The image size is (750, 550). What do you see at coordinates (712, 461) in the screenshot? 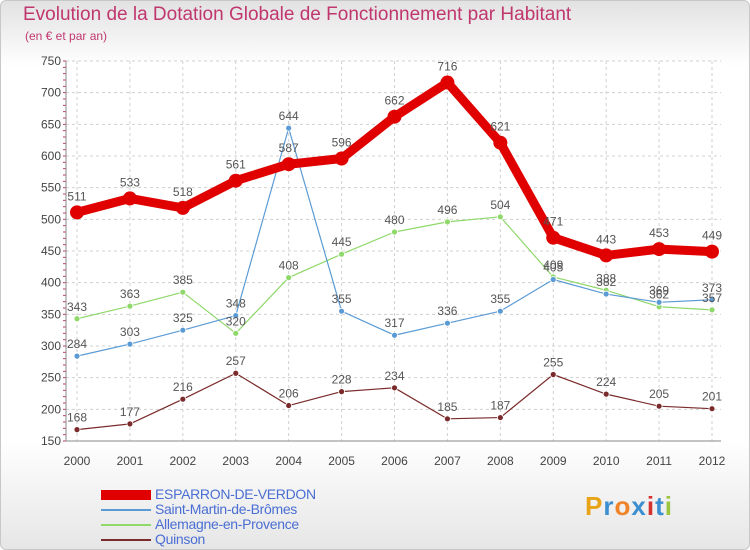
I see `x-tick-label: 2012` at bounding box center [712, 461].